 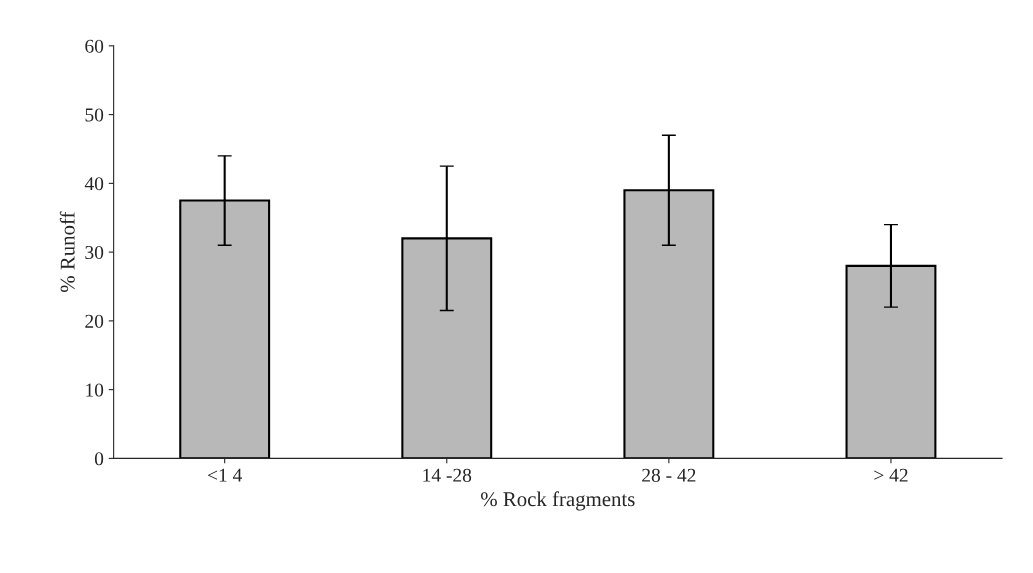 I want to click on x-tick-label: <1 4, so click(x=225, y=475).